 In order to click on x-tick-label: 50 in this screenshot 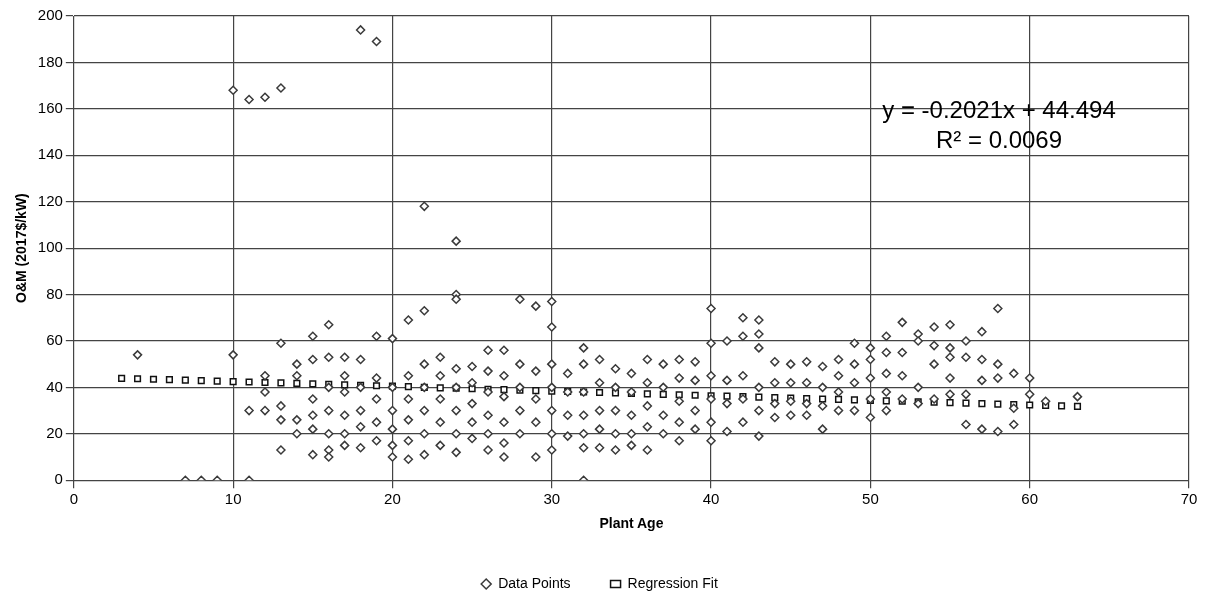, I will do `click(870, 499)`.